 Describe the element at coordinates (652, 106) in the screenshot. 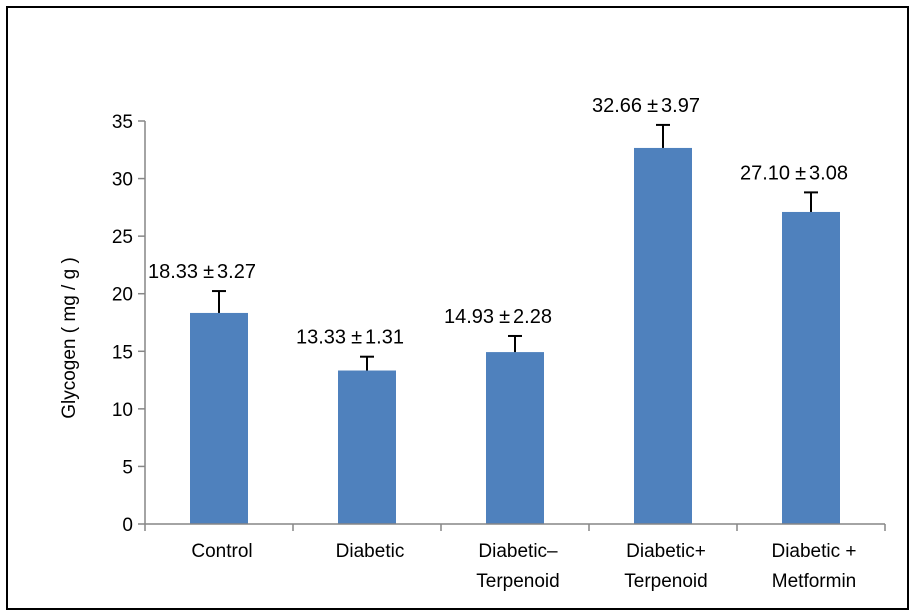

I see `data-label-pm-3: ±` at that location.